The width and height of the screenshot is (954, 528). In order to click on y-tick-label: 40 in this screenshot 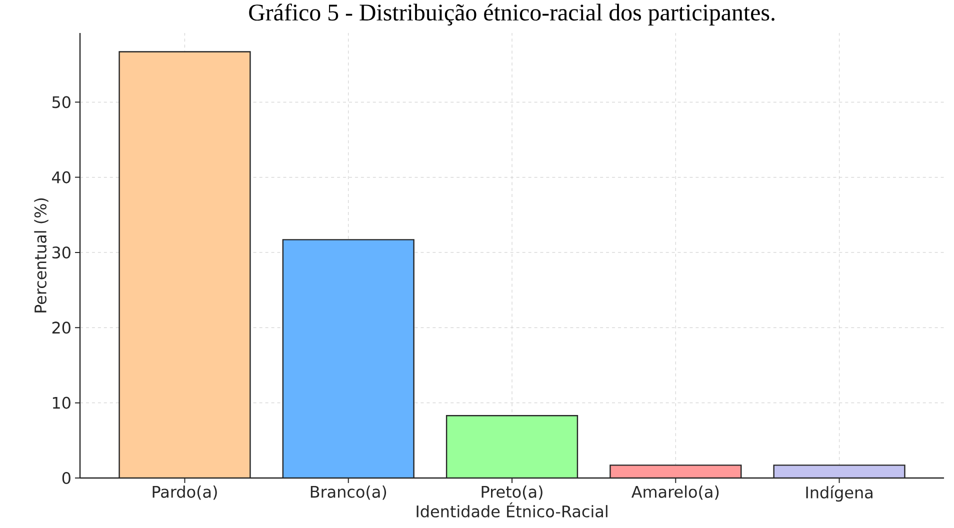, I will do `click(61, 177)`.